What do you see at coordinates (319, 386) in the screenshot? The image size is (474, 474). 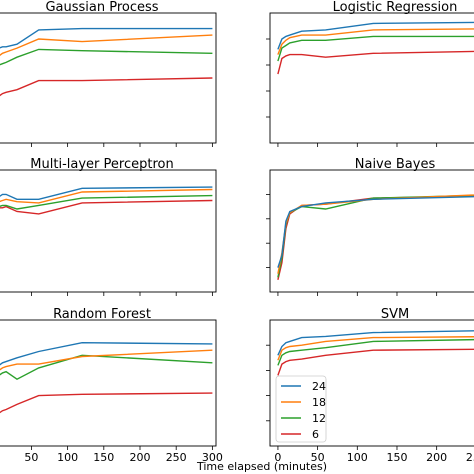 I see `legend-label-24: 24` at bounding box center [319, 386].